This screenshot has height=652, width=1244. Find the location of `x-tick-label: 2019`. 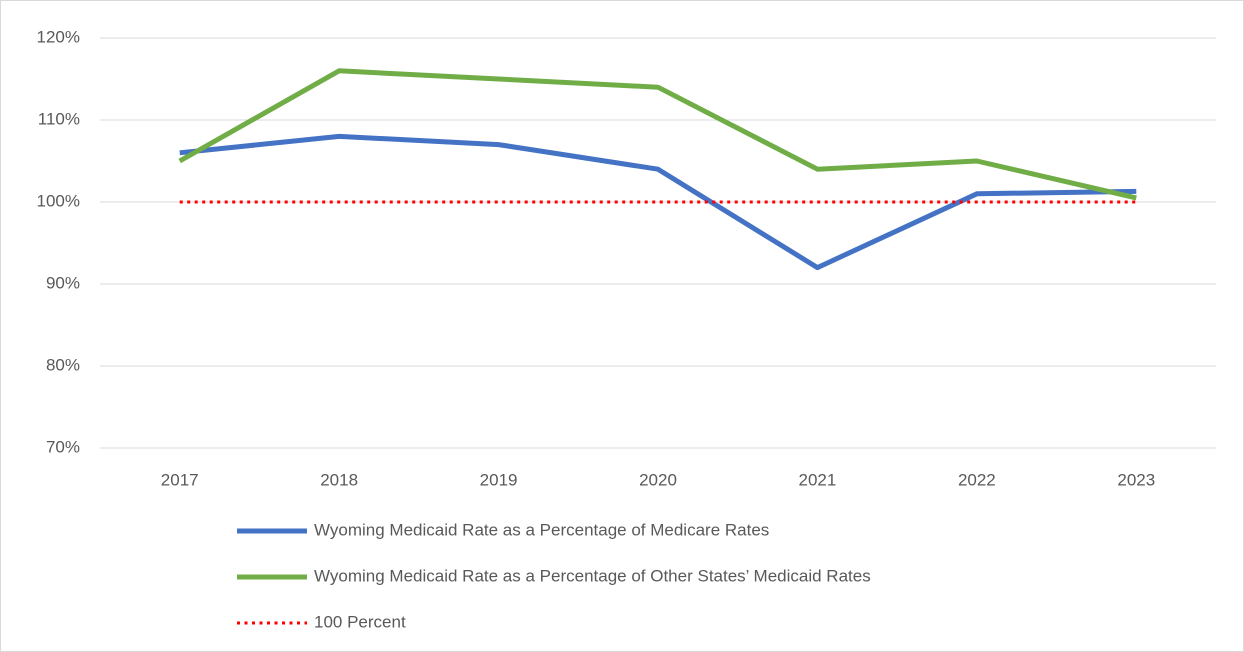

x-tick-label: 2019 is located at coordinates (499, 479).